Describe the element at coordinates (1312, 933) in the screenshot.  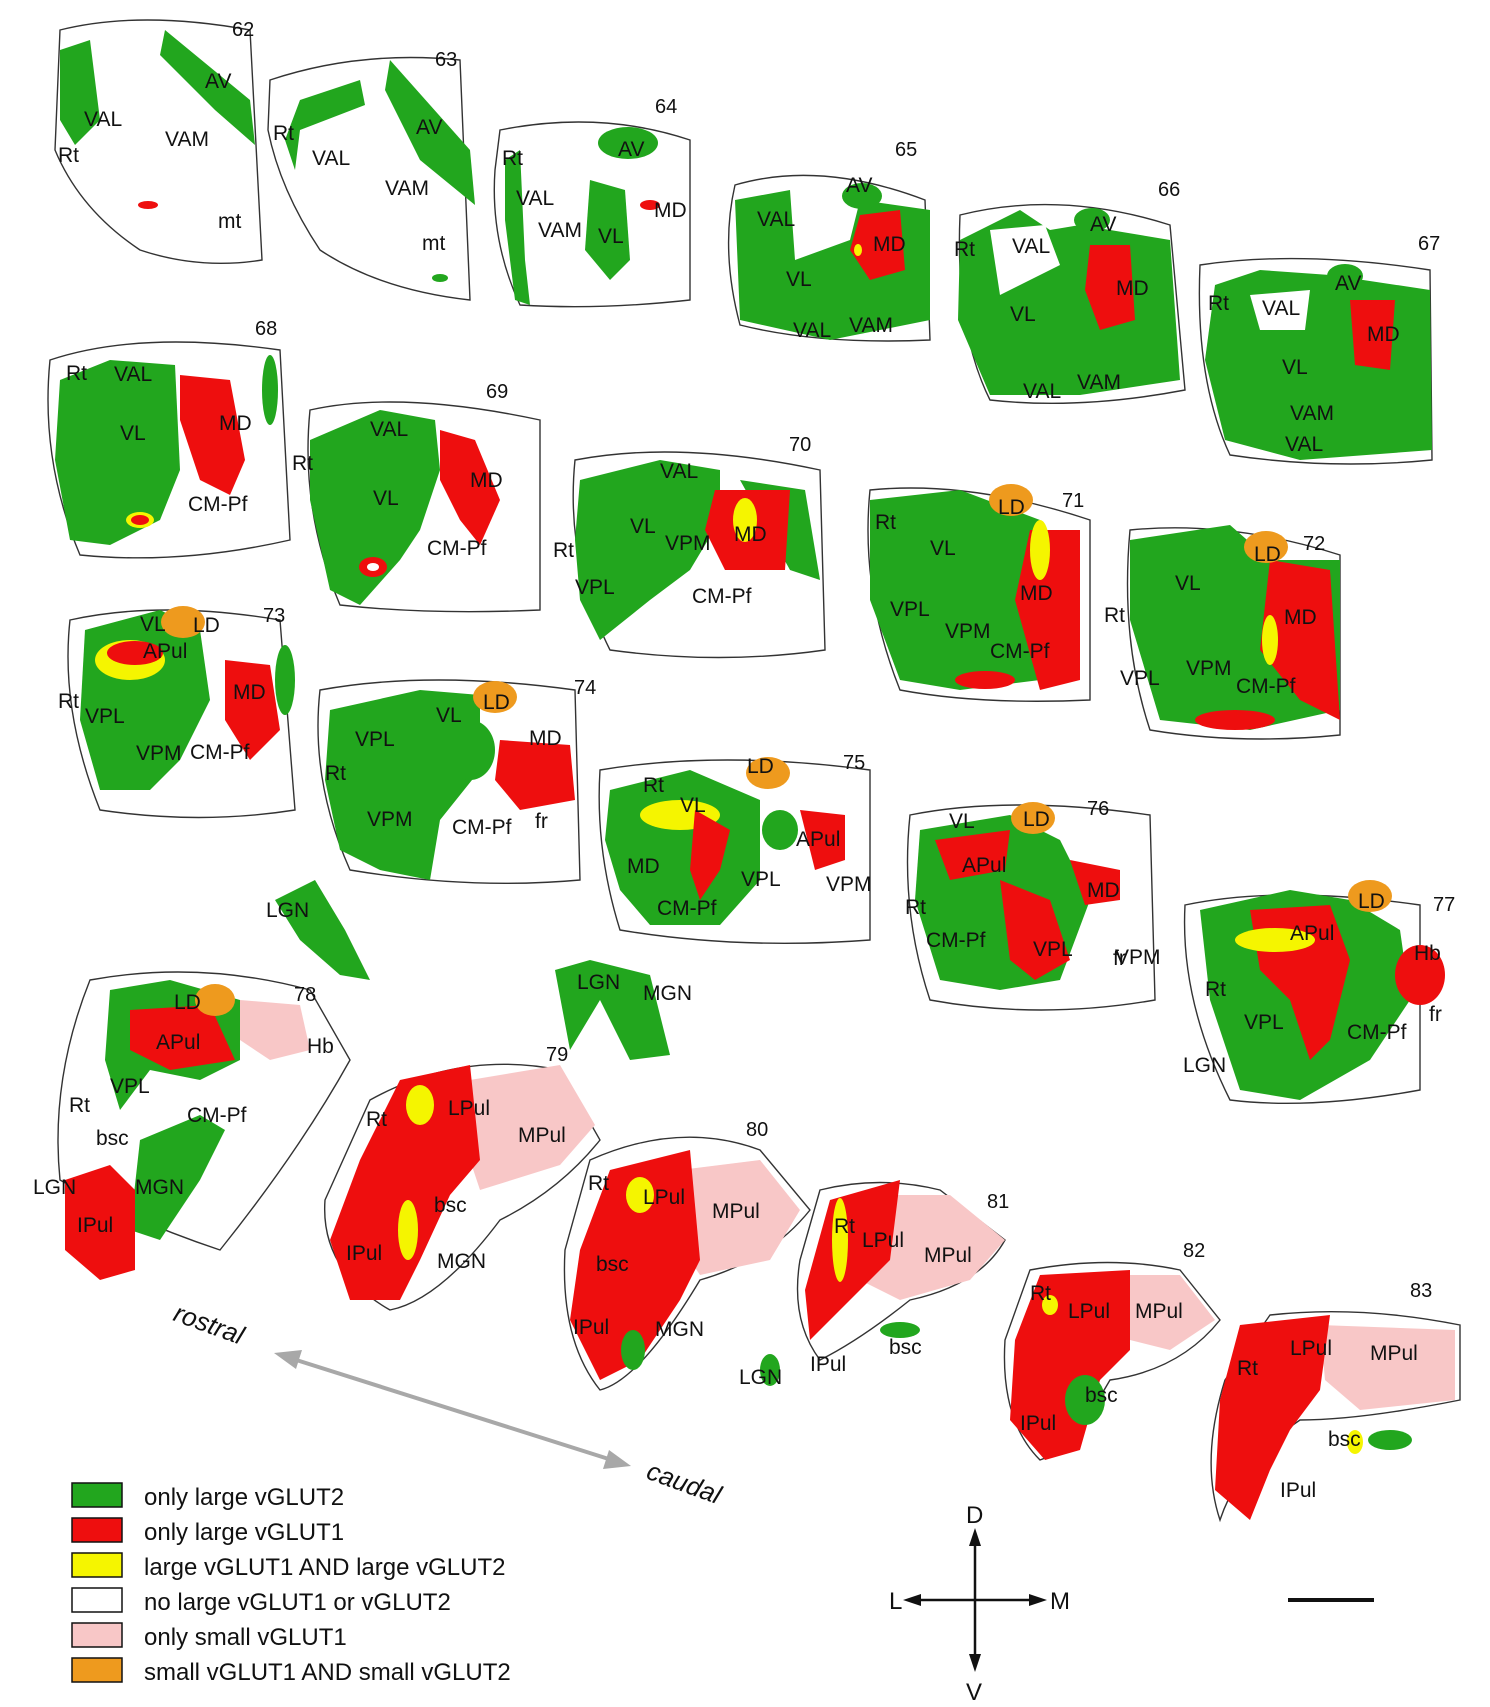
I see `region-label: APul` at that location.